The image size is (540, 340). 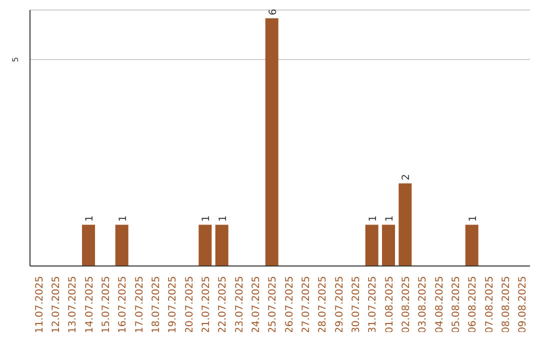 I want to click on x-tick-label: 14.07.2025, so click(x=90, y=305).